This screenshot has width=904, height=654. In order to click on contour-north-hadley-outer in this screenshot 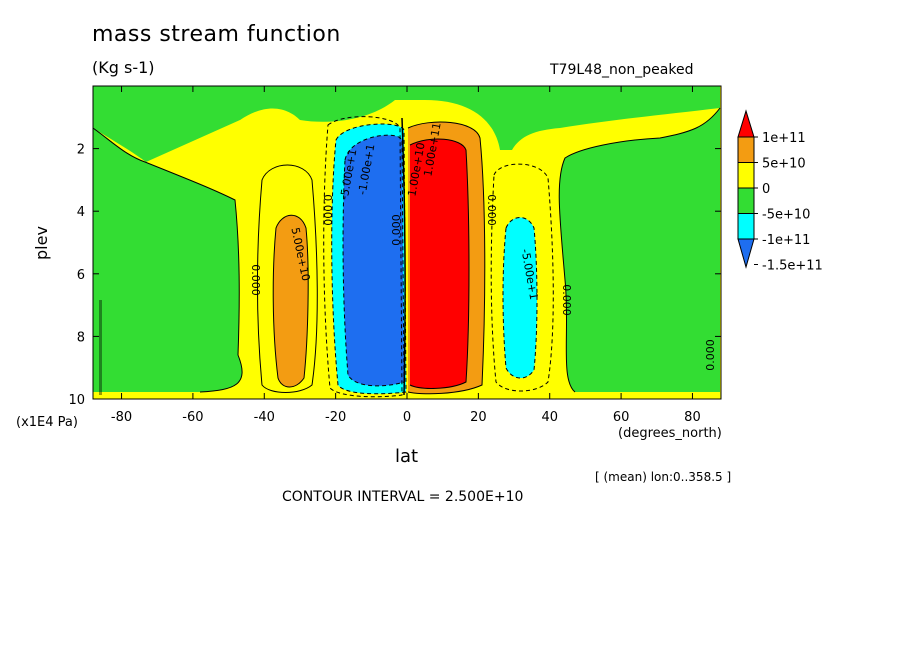, I will do `click(446, 258)`.